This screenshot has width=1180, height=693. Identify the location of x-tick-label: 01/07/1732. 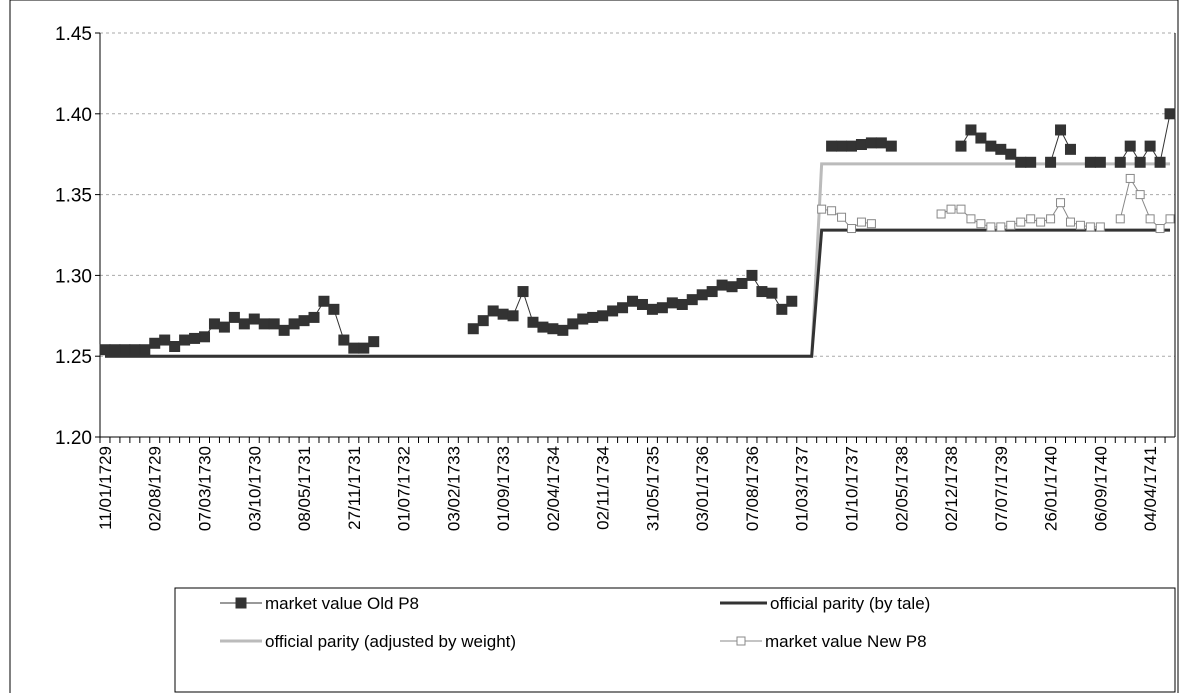
(404, 488).